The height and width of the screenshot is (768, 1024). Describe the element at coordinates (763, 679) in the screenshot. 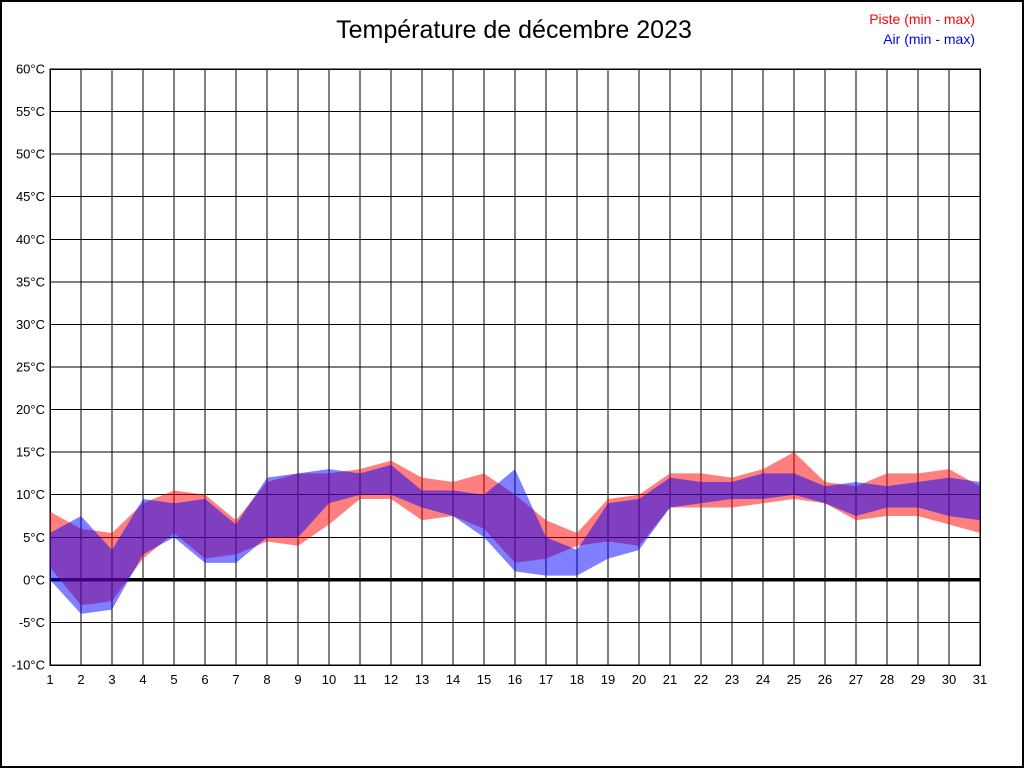

I see `x-tick-label: 24` at that location.